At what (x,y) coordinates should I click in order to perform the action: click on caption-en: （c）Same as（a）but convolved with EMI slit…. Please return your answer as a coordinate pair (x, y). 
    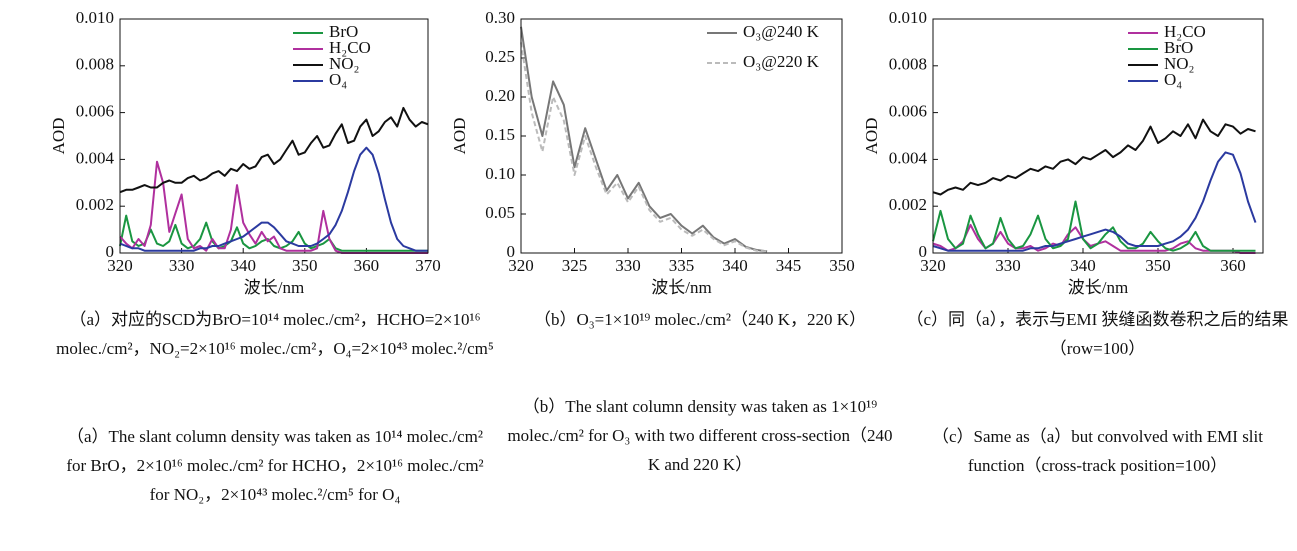
    Looking at the image, I should click on (1097, 451).